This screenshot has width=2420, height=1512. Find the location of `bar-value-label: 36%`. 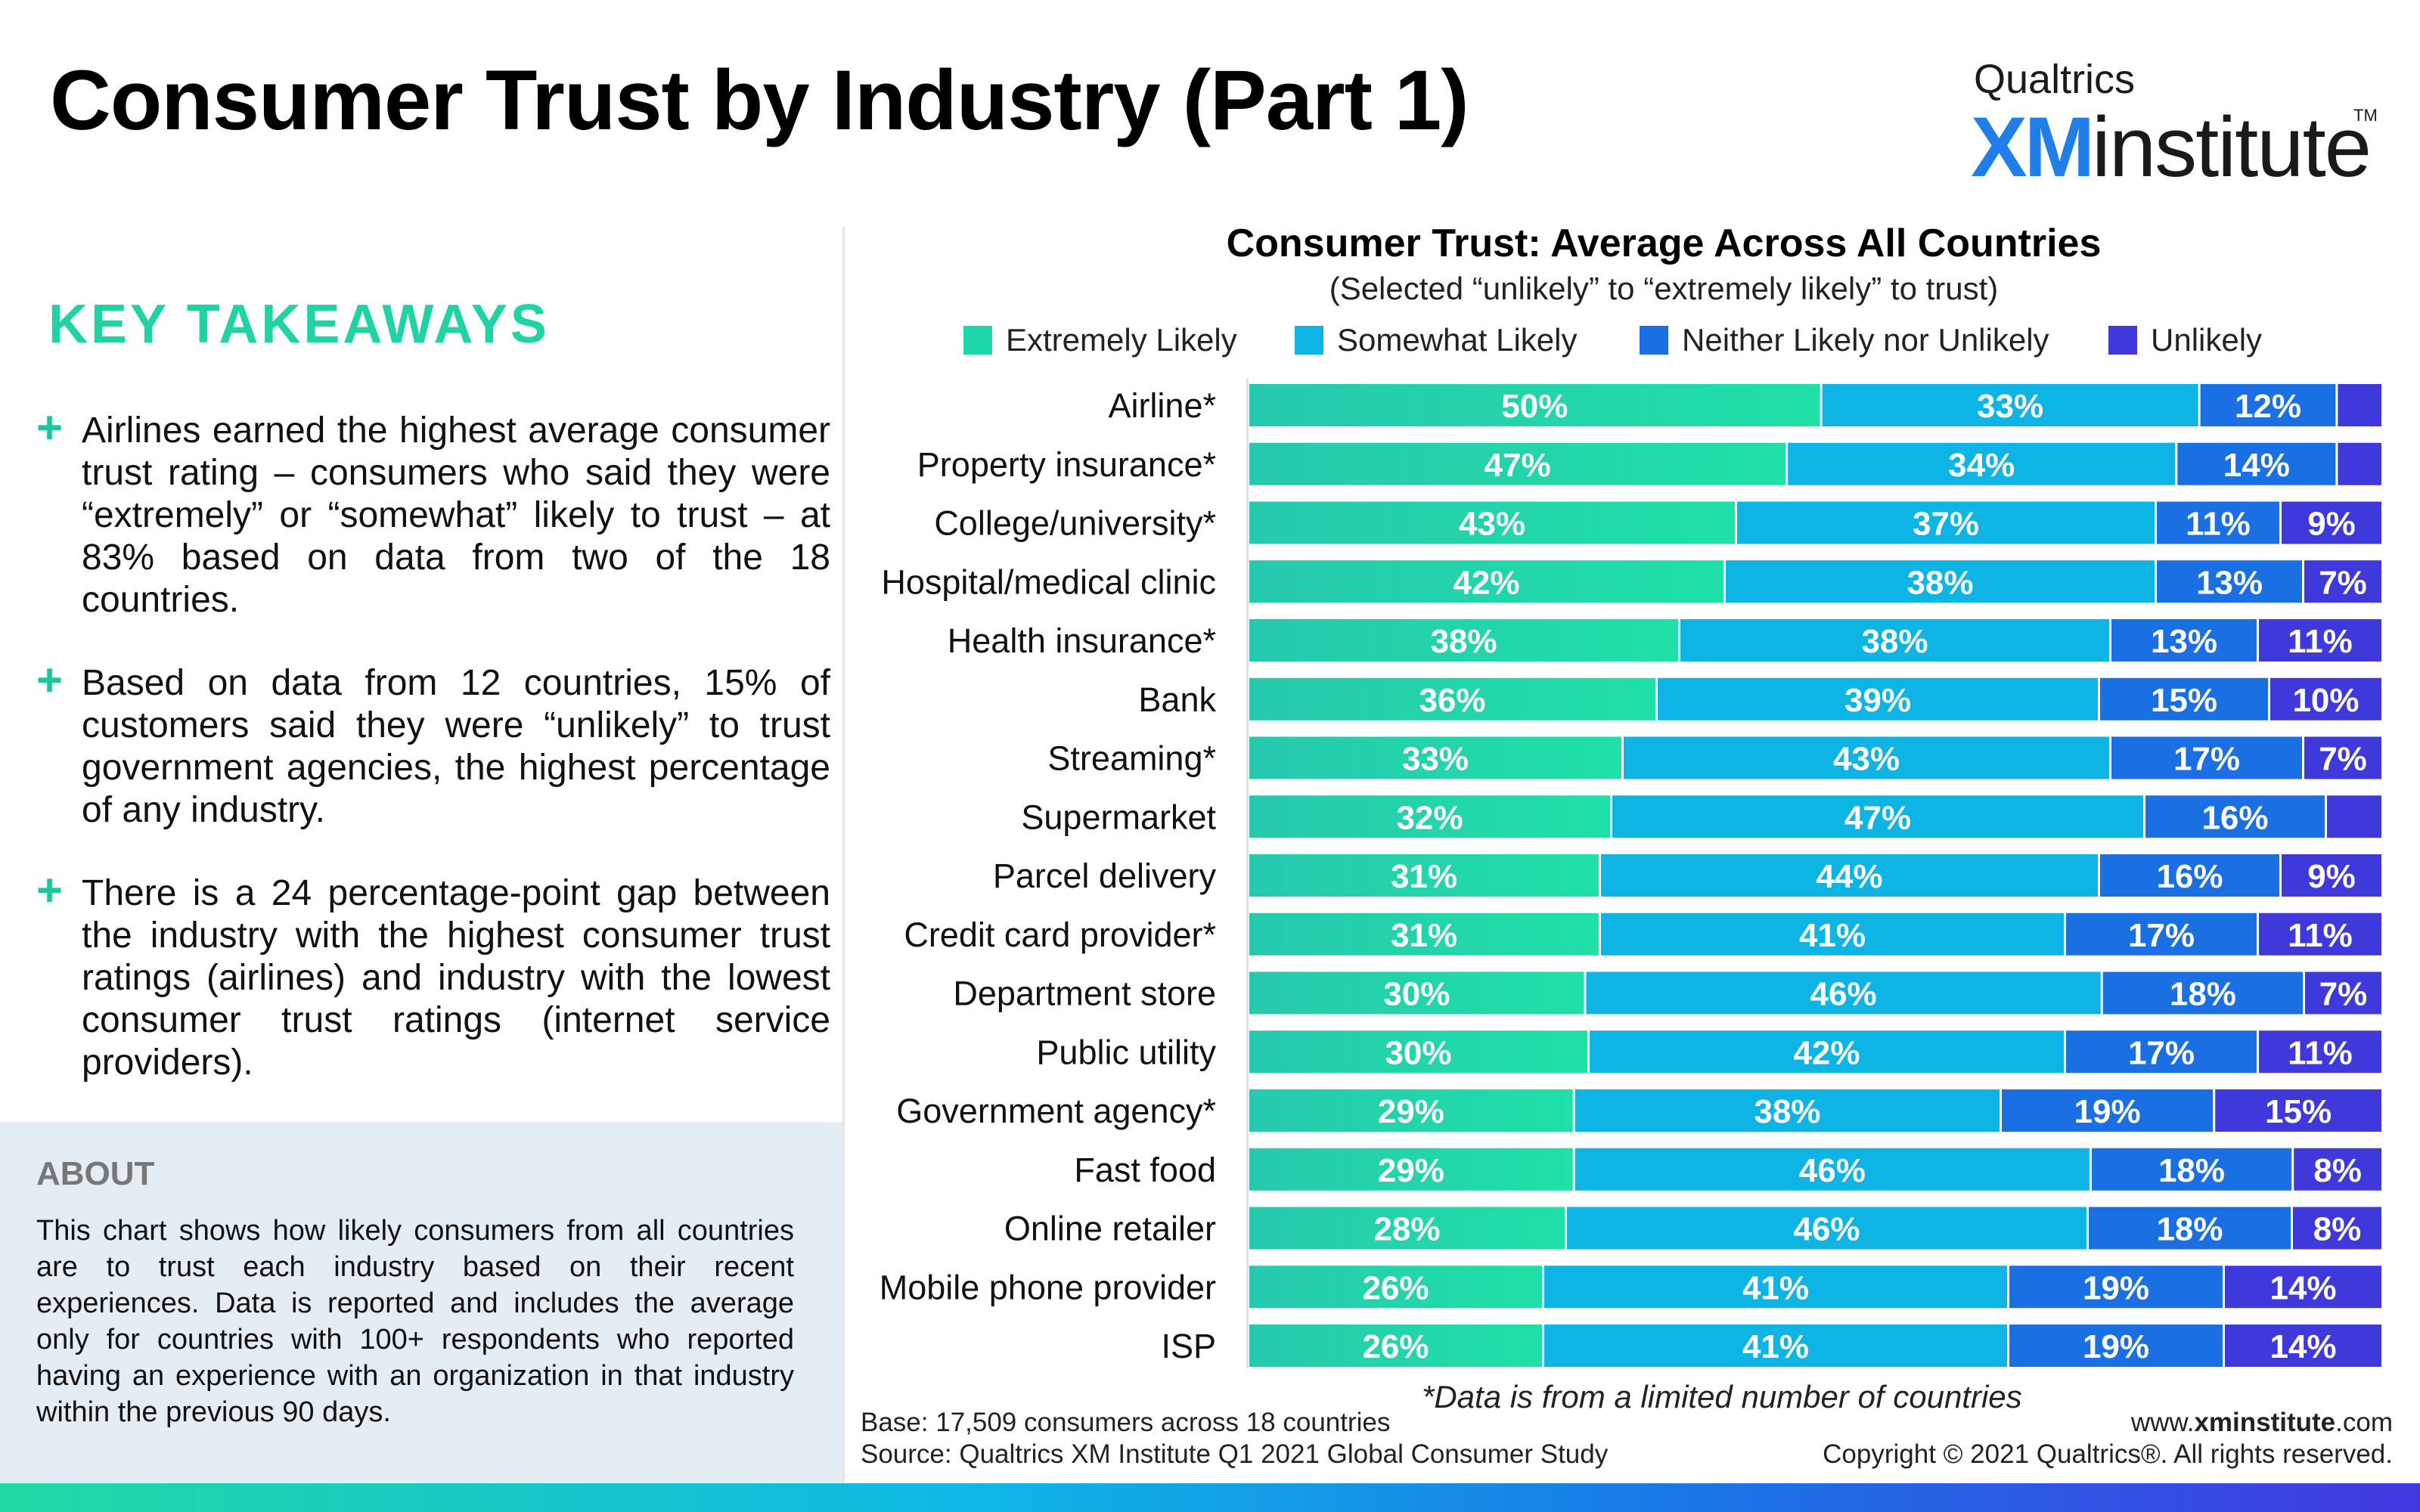

bar-value-label: 36% is located at coordinates (1452, 700).